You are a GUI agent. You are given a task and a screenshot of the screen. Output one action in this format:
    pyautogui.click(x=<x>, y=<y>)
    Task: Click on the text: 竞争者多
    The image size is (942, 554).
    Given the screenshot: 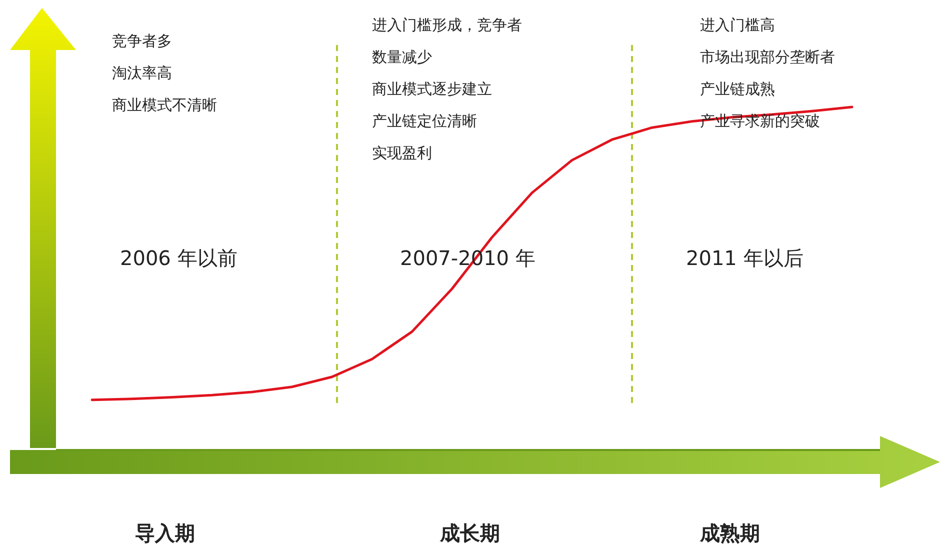 What is the action you would take?
    pyautogui.click(x=142, y=41)
    